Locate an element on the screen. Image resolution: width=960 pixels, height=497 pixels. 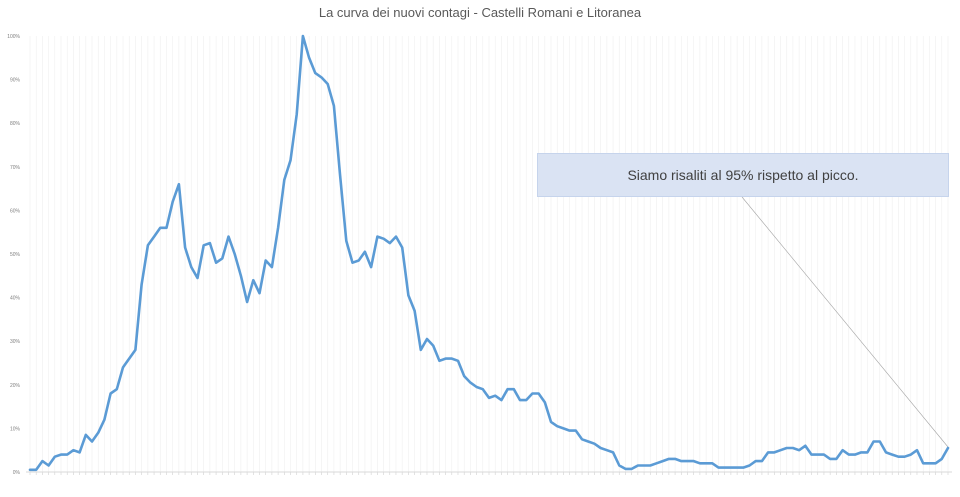
y-tick-label: 40% is located at coordinates (15, 299).